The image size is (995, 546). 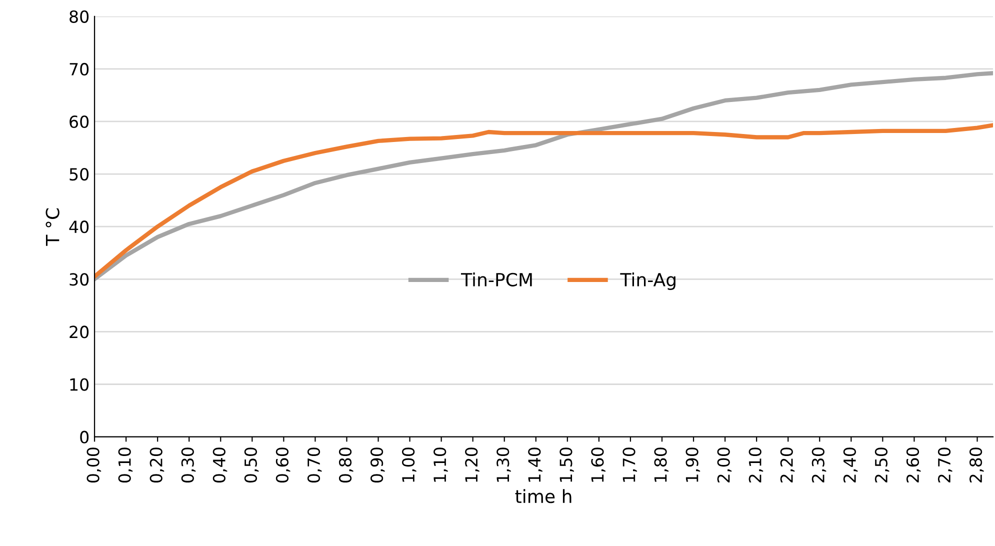 What do you see at coordinates (79, 384) in the screenshot?
I see `y-tick-label: 10` at bounding box center [79, 384].